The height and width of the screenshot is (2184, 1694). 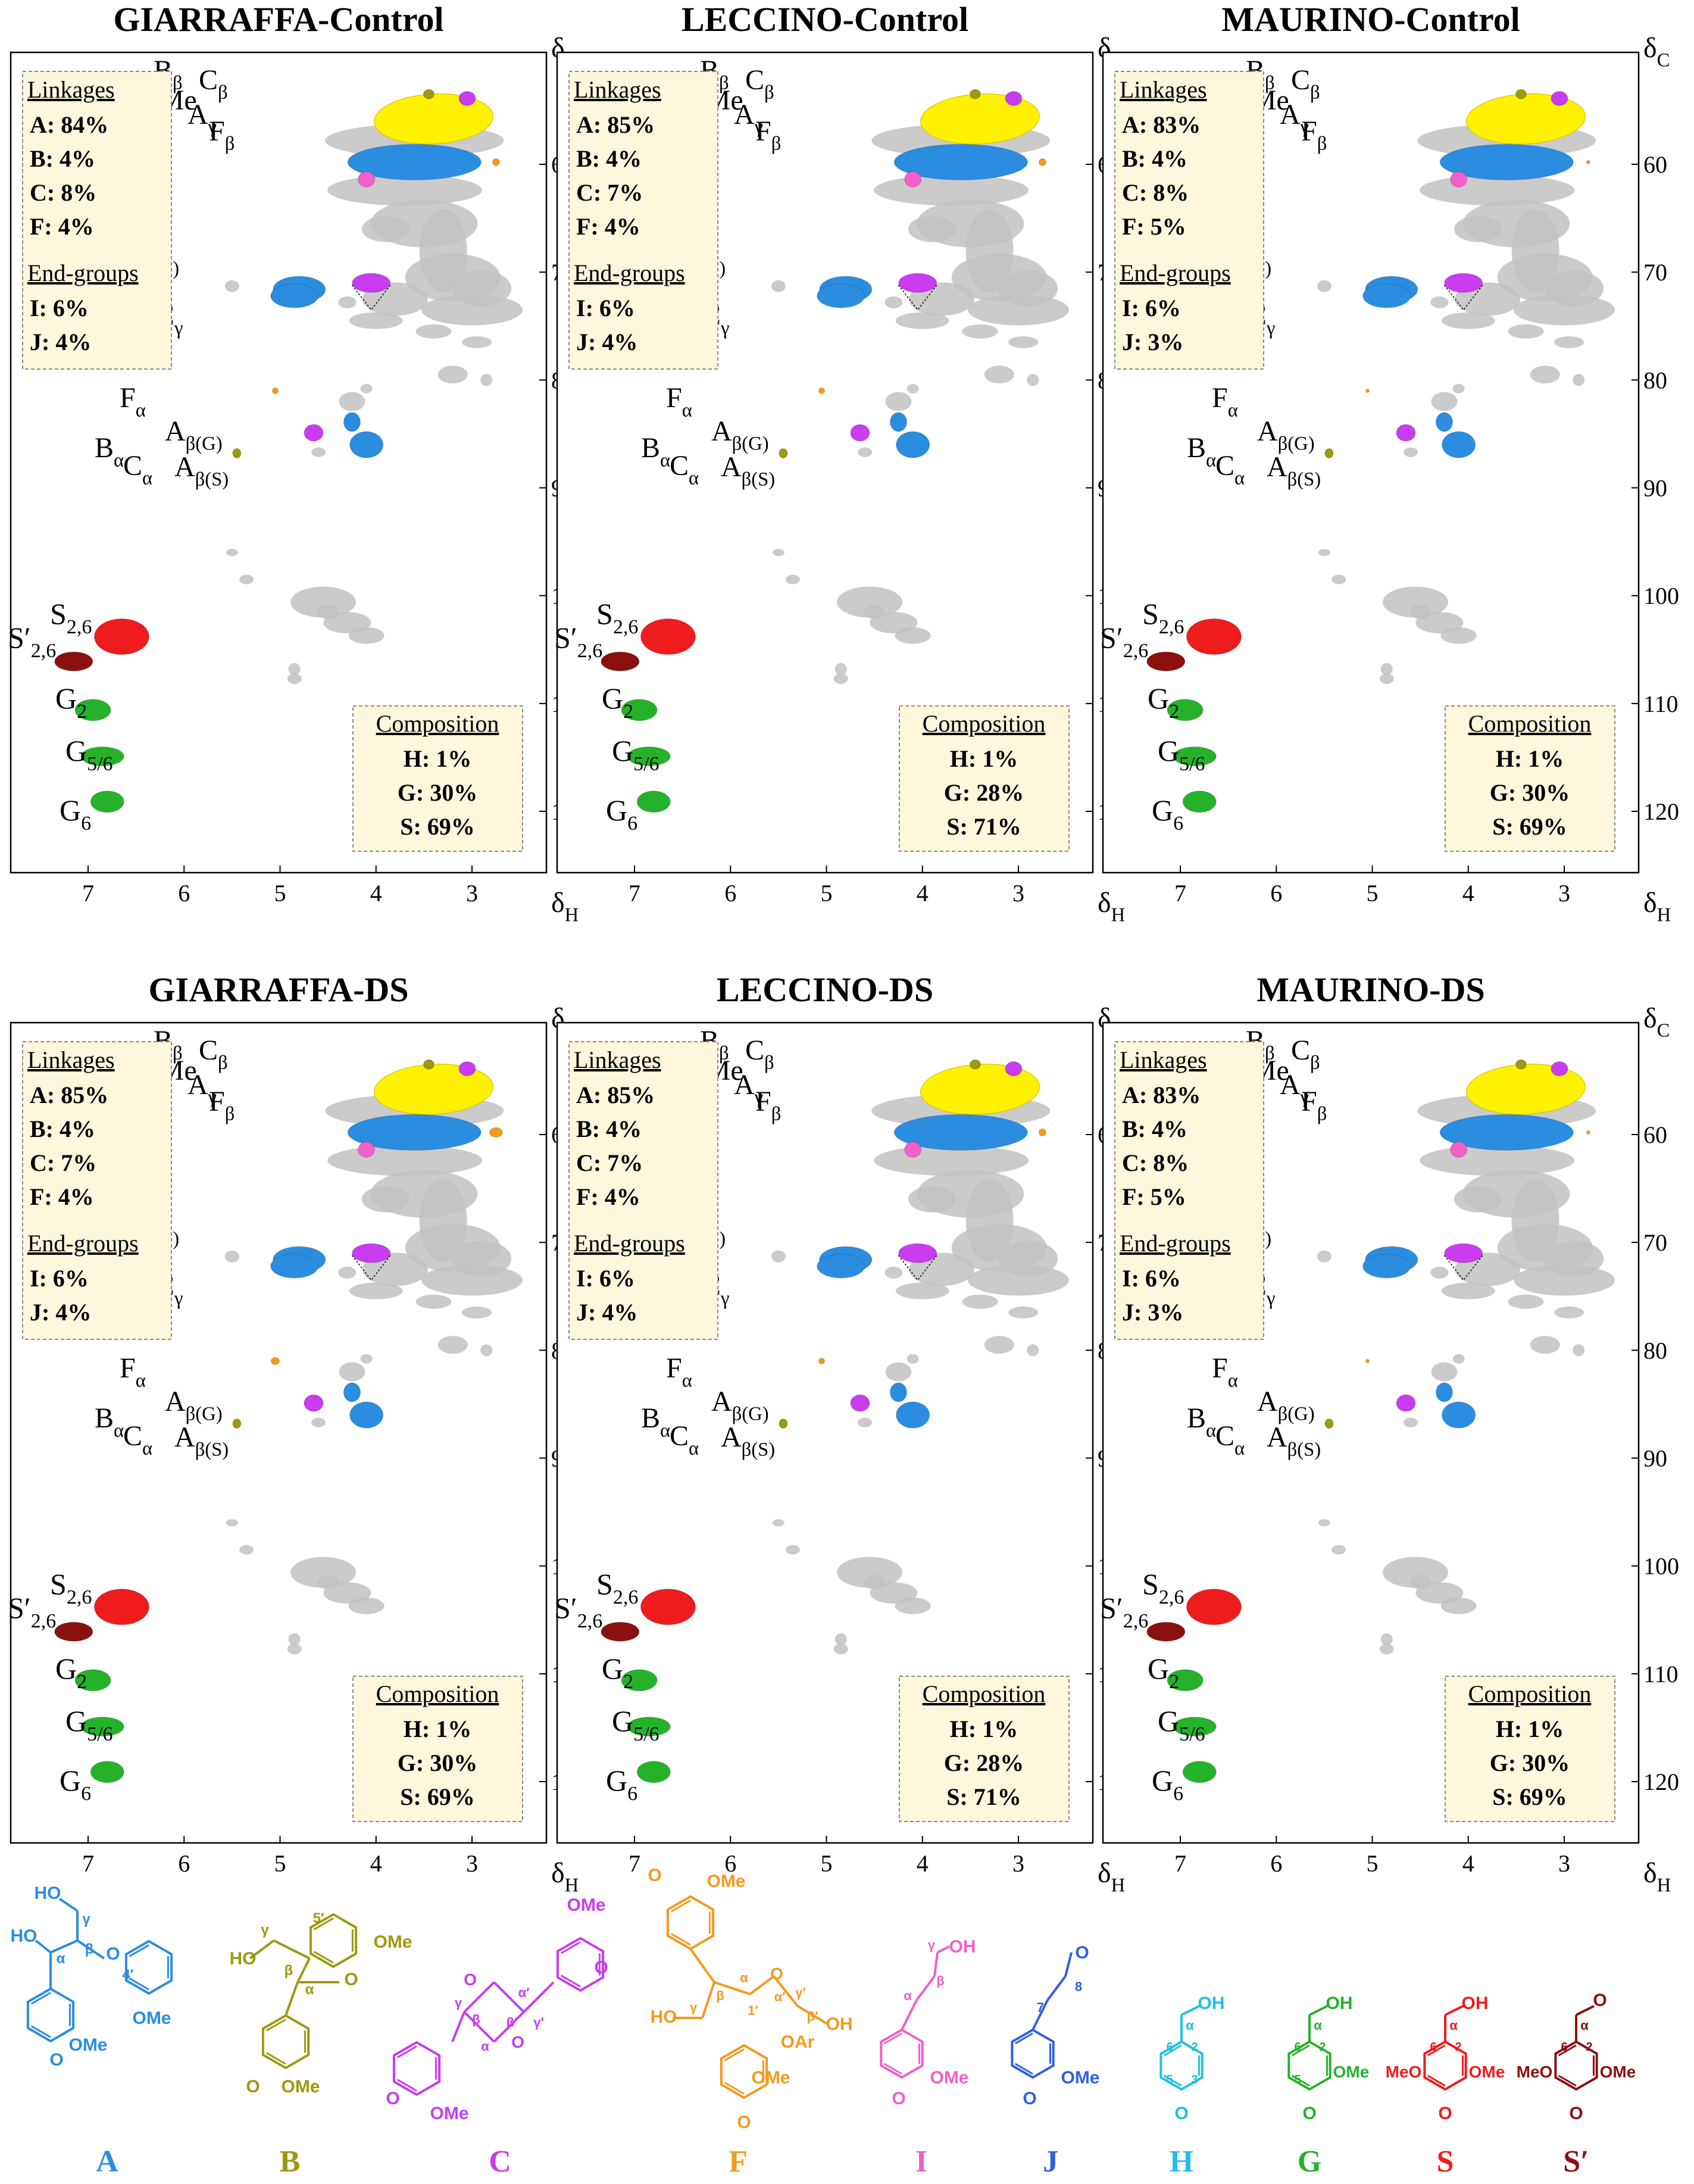 I want to click on endgroup-value: J: 4%, so click(x=606, y=342).